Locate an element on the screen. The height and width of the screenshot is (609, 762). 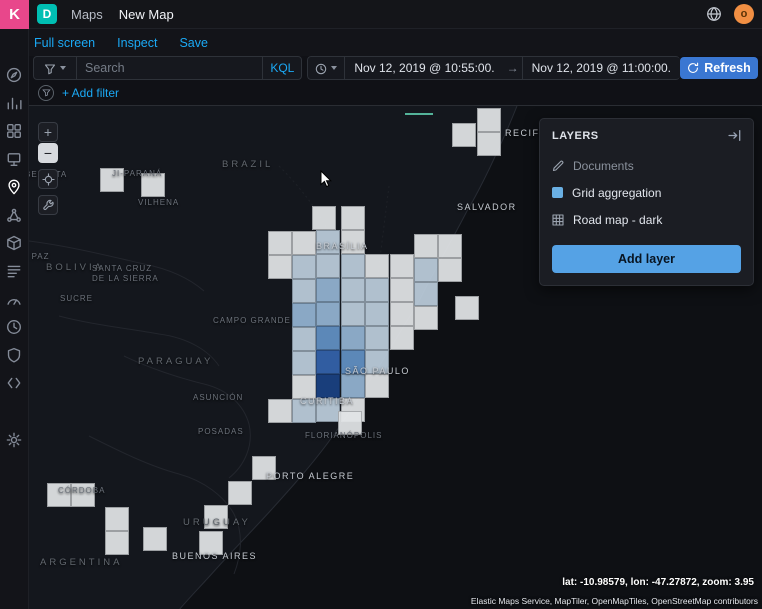
canvas-icon is located at coordinates (14, 159).